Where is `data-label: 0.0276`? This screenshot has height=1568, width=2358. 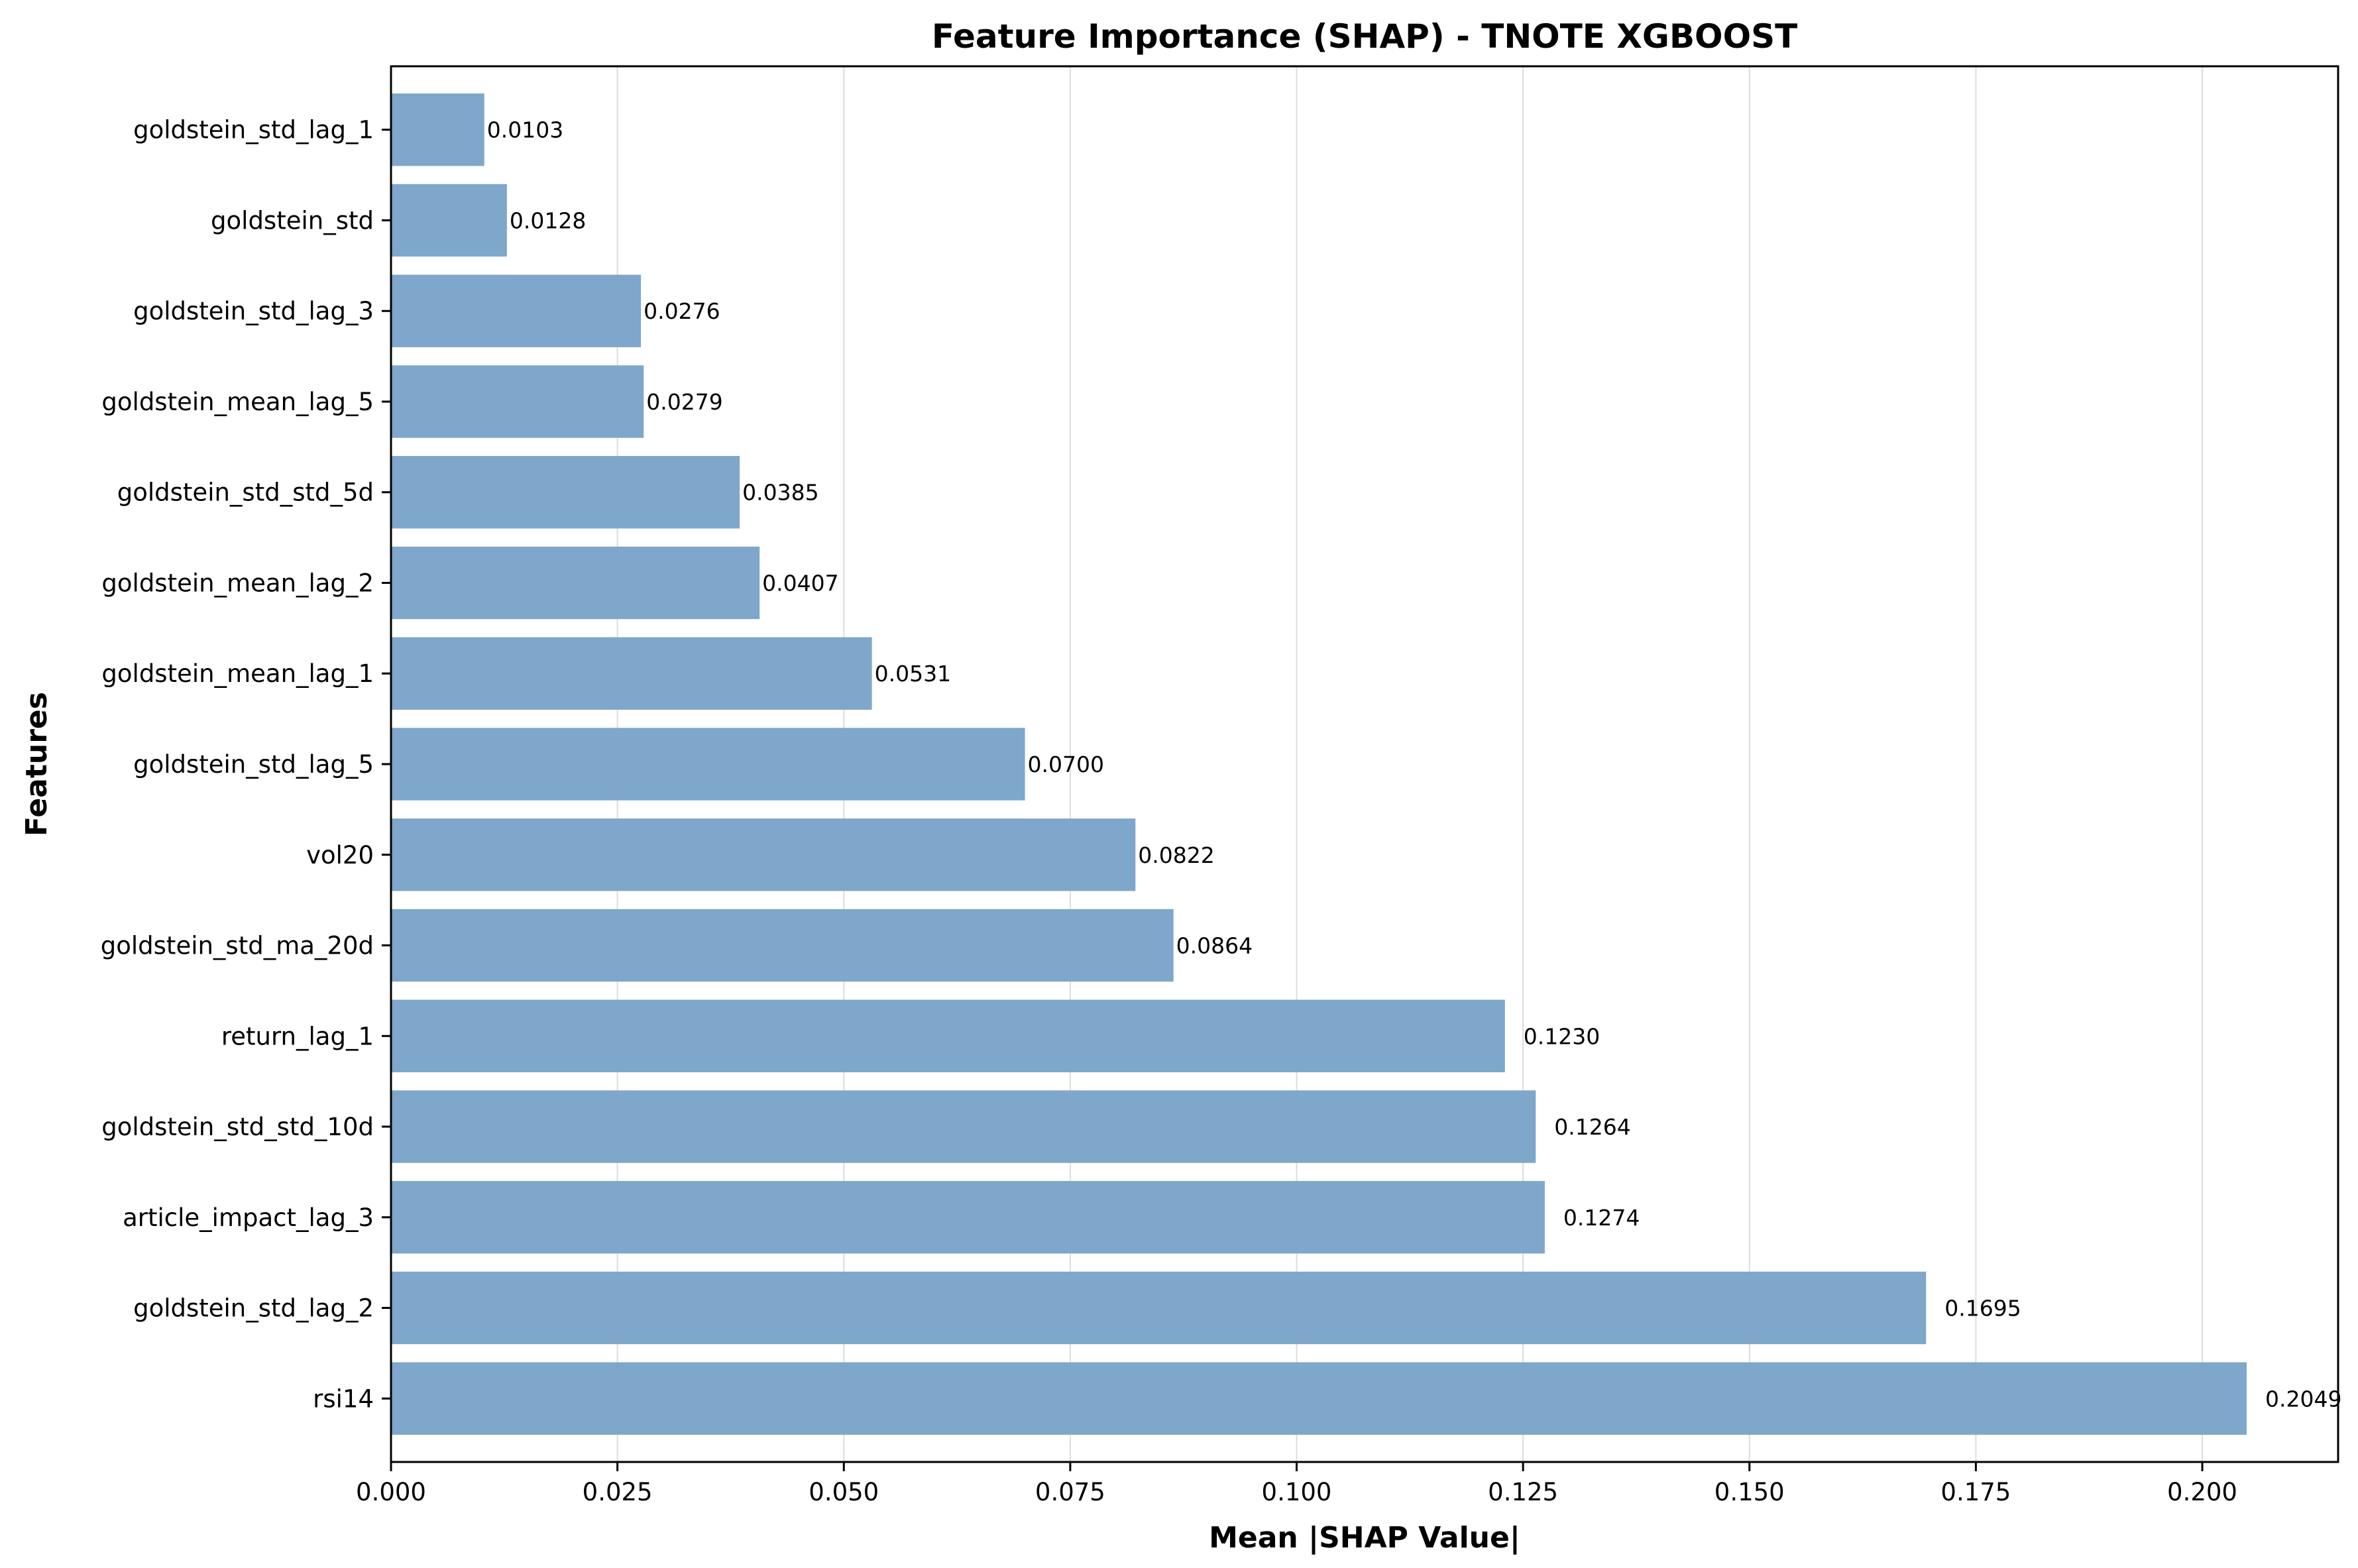 data-label: 0.0276 is located at coordinates (682, 311).